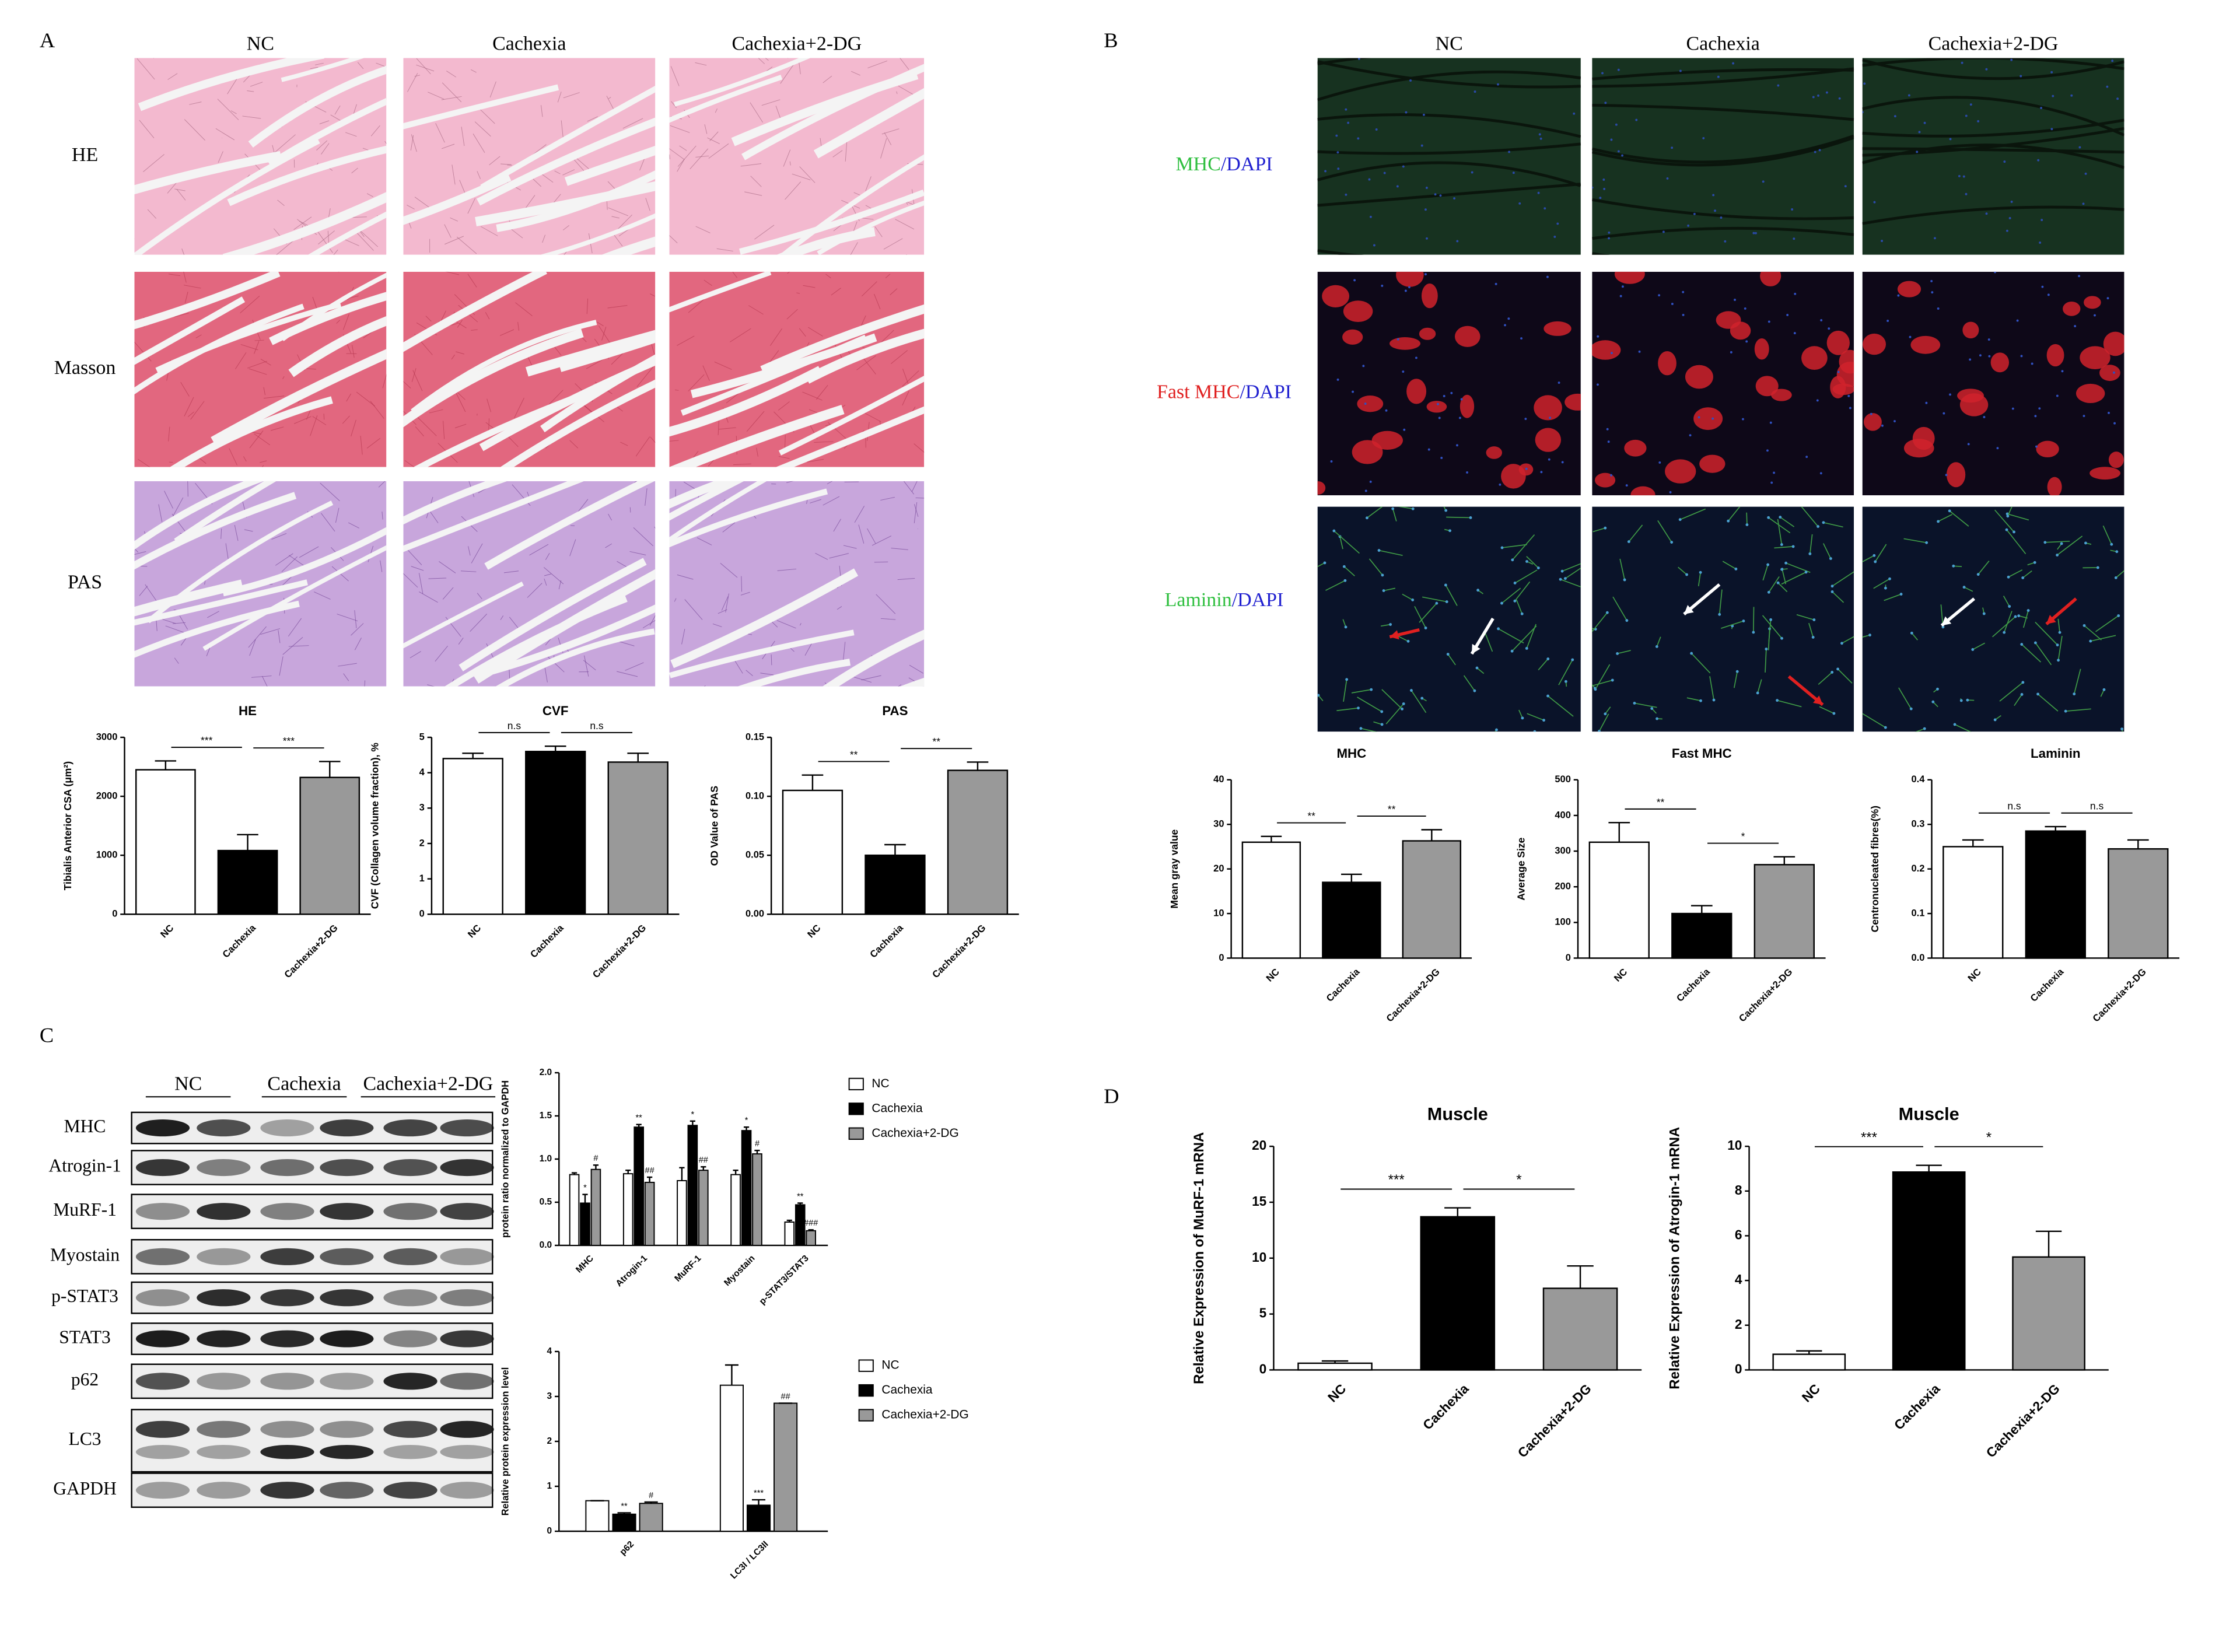 This screenshot has height=1652, width=2219. Describe the element at coordinates (1351, 753) in the screenshot. I see `chart-title: MHC` at that location.